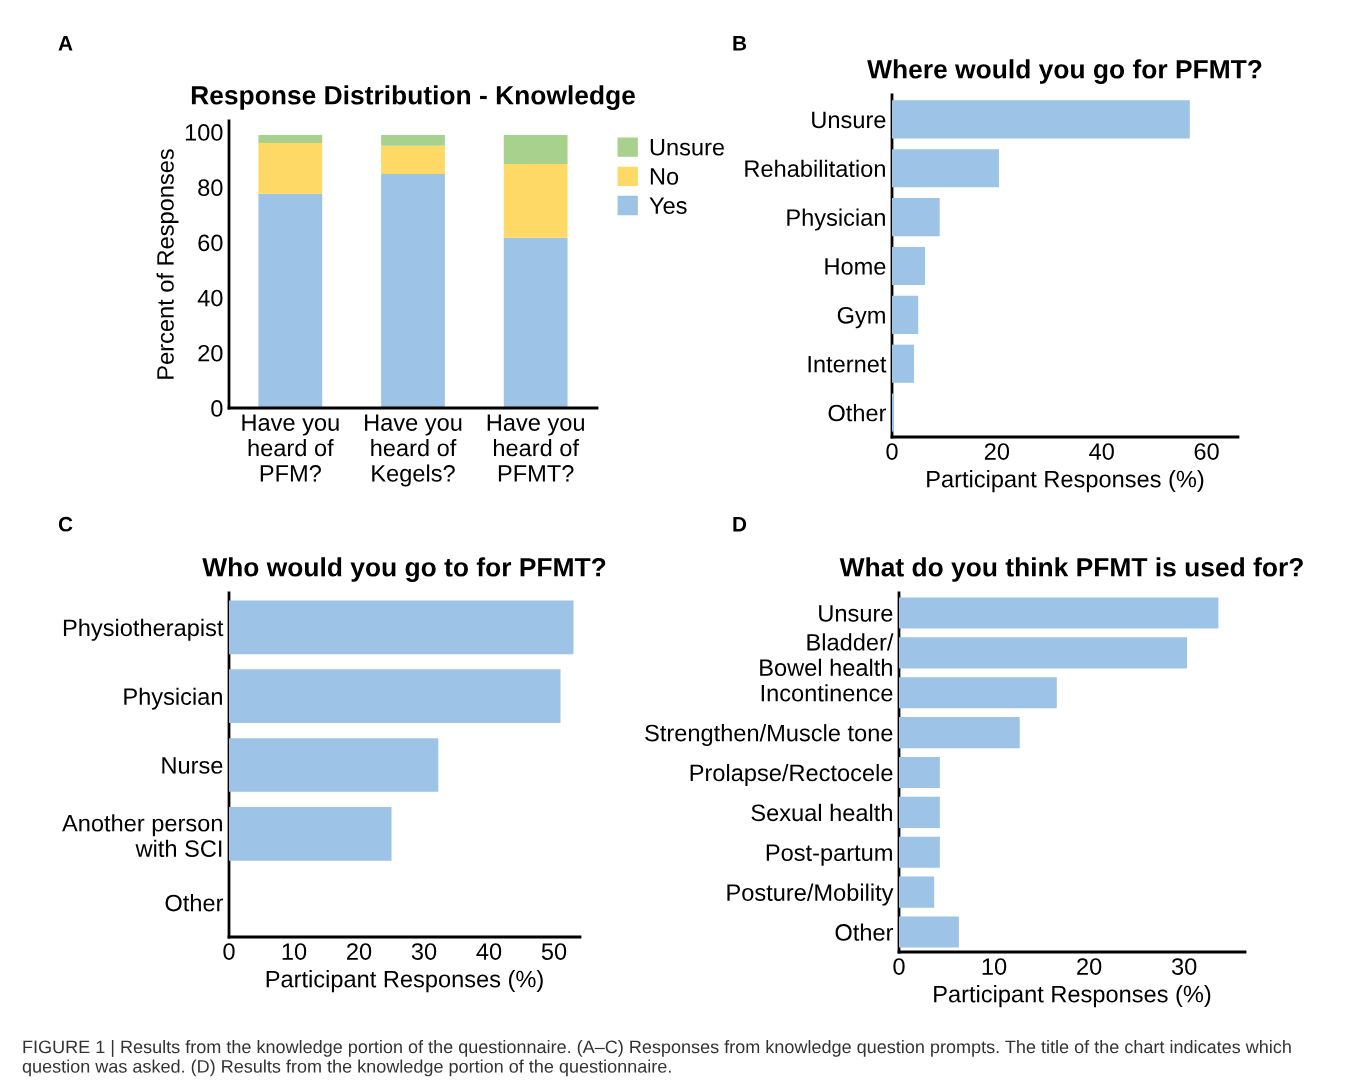 This screenshot has height=1091, width=1357. What do you see at coordinates (827, 693) in the screenshot?
I see `y-tick-label: Incontinence` at bounding box center [827, 693].